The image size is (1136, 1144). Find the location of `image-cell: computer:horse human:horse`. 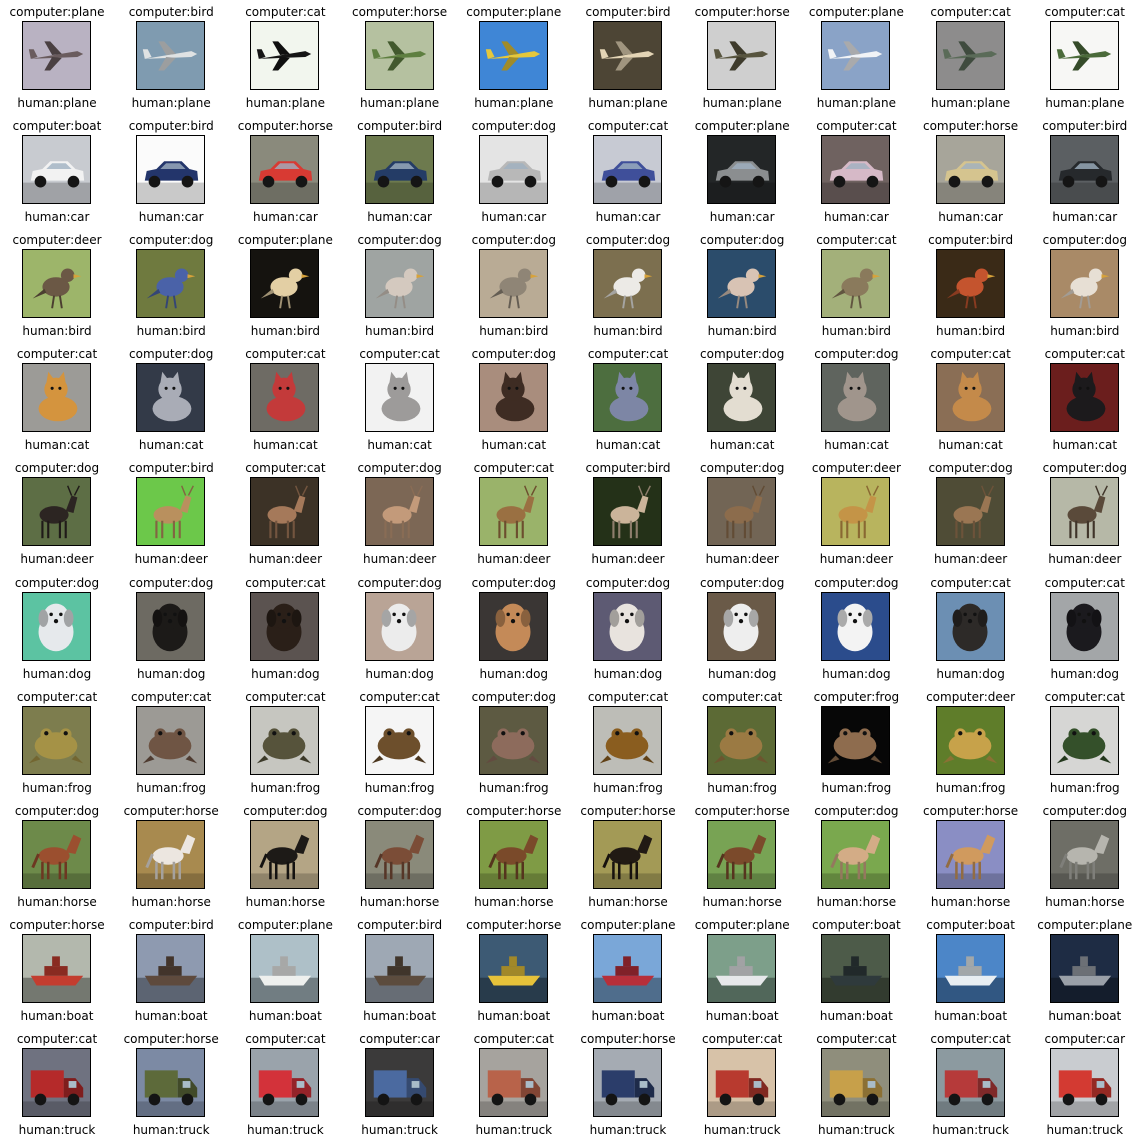

image-cell: computer:horse human:horse is located at coordinates (628, 856).